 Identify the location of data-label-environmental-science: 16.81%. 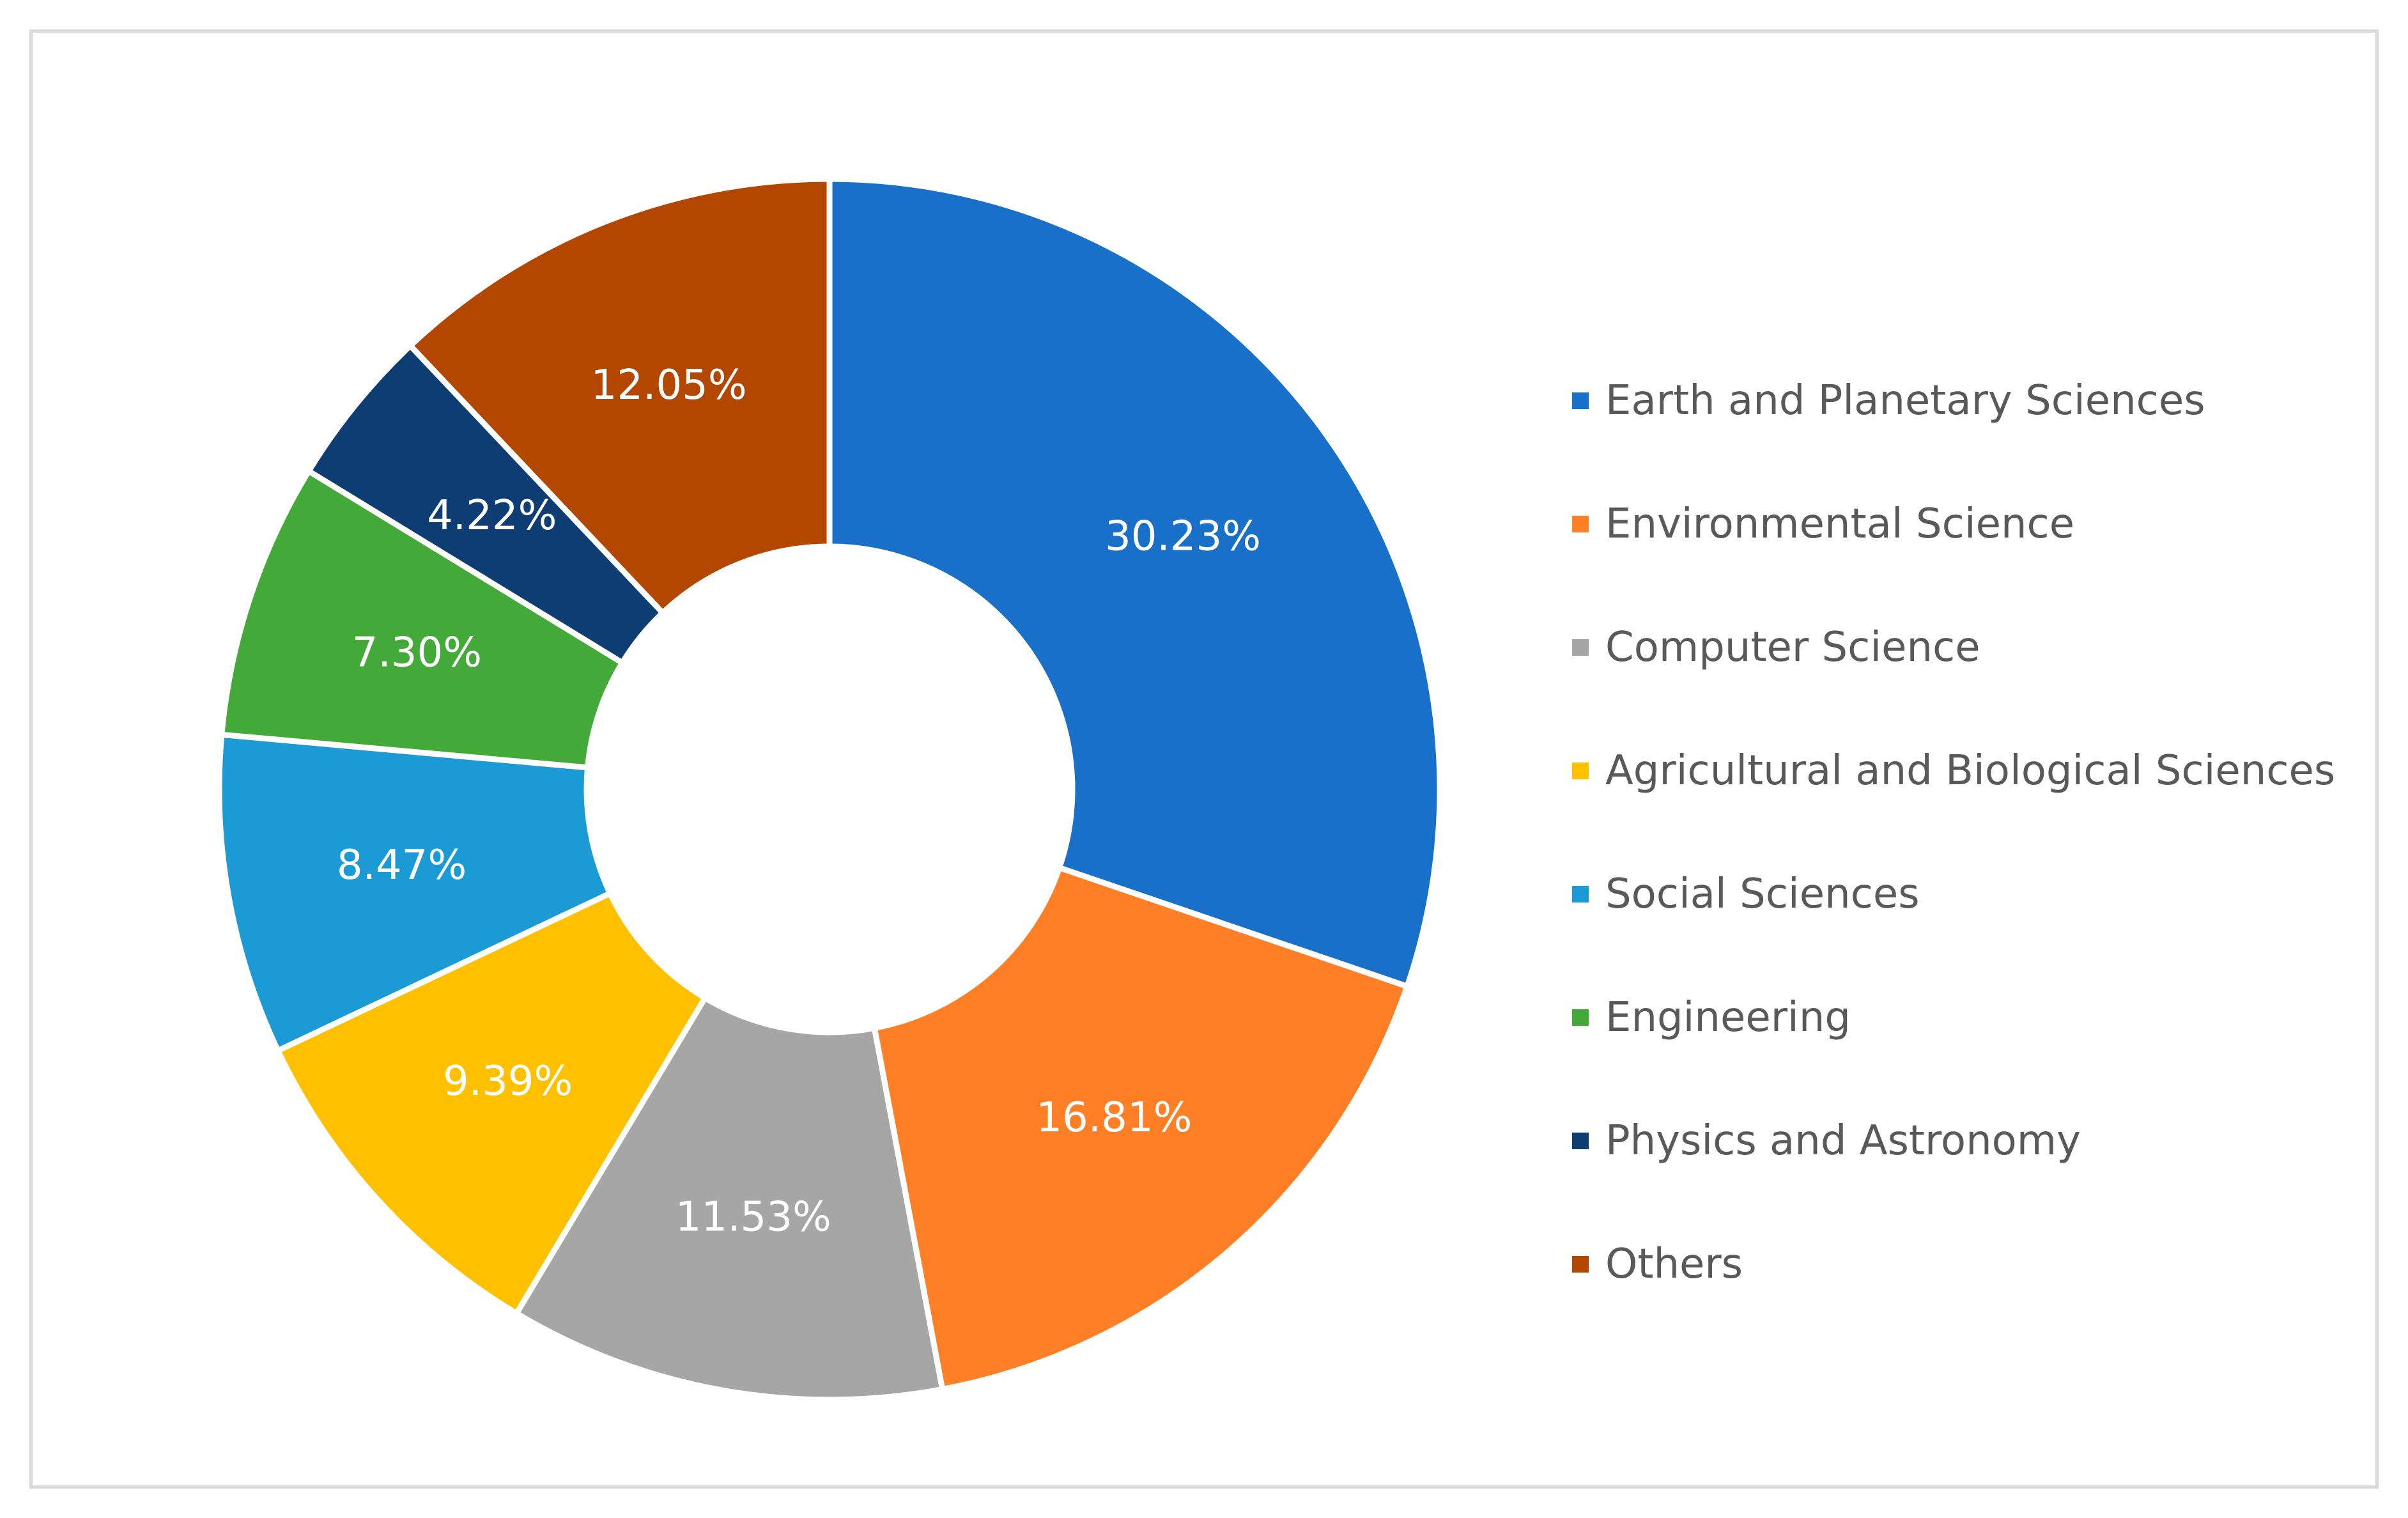
(1114, 1118).